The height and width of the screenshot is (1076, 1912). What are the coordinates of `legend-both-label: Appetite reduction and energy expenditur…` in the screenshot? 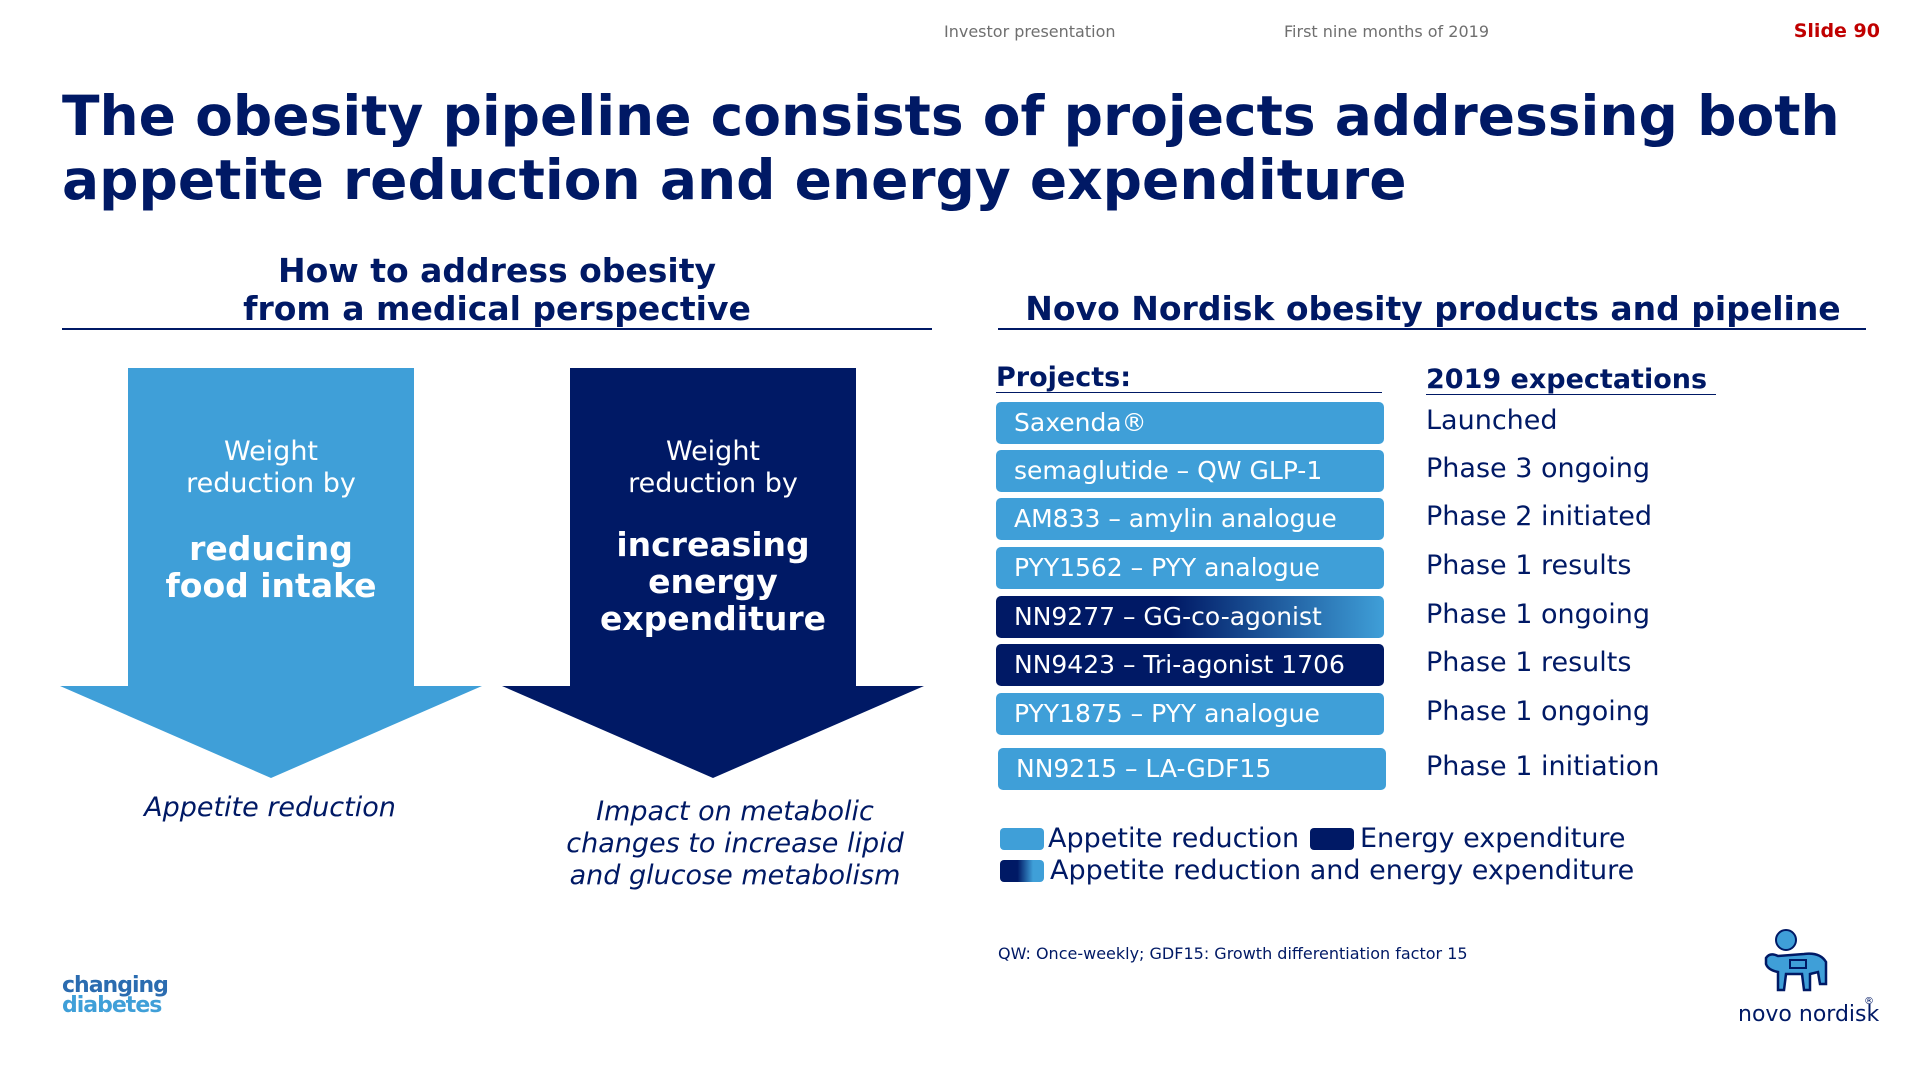 It's located at (1342, 870).